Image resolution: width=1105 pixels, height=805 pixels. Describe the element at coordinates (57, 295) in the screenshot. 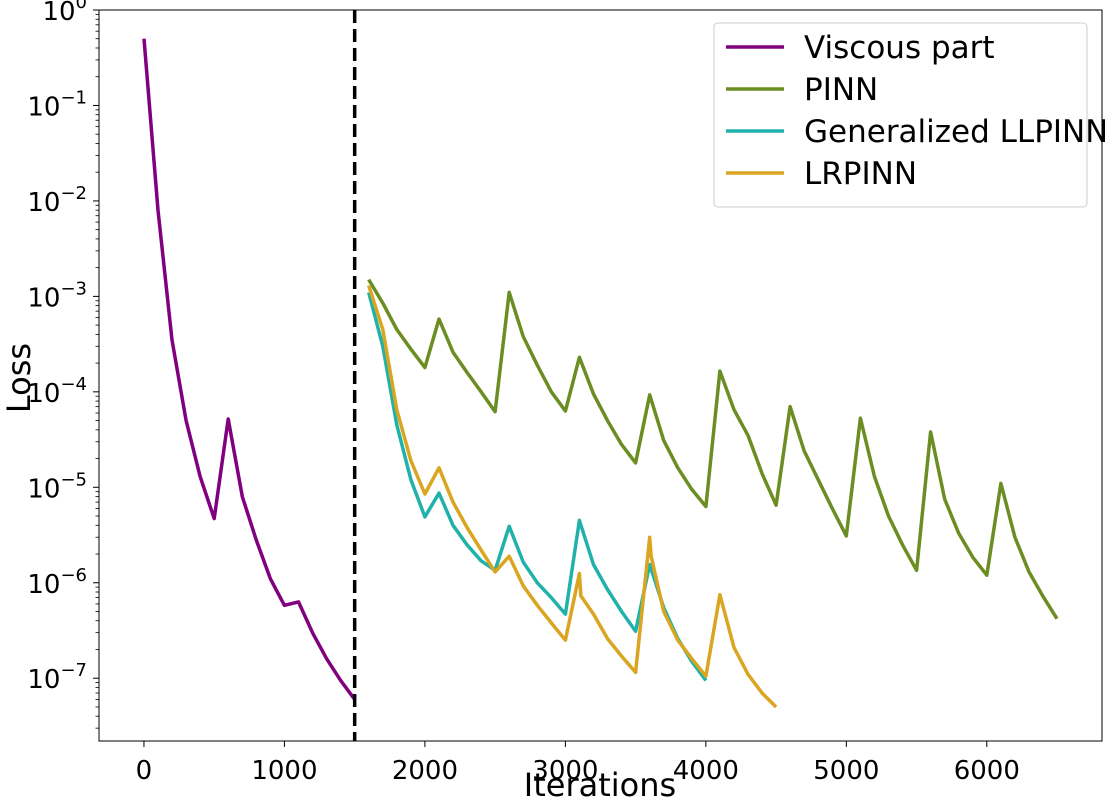

I see `y-tick-label: 10⁻³` at that location.